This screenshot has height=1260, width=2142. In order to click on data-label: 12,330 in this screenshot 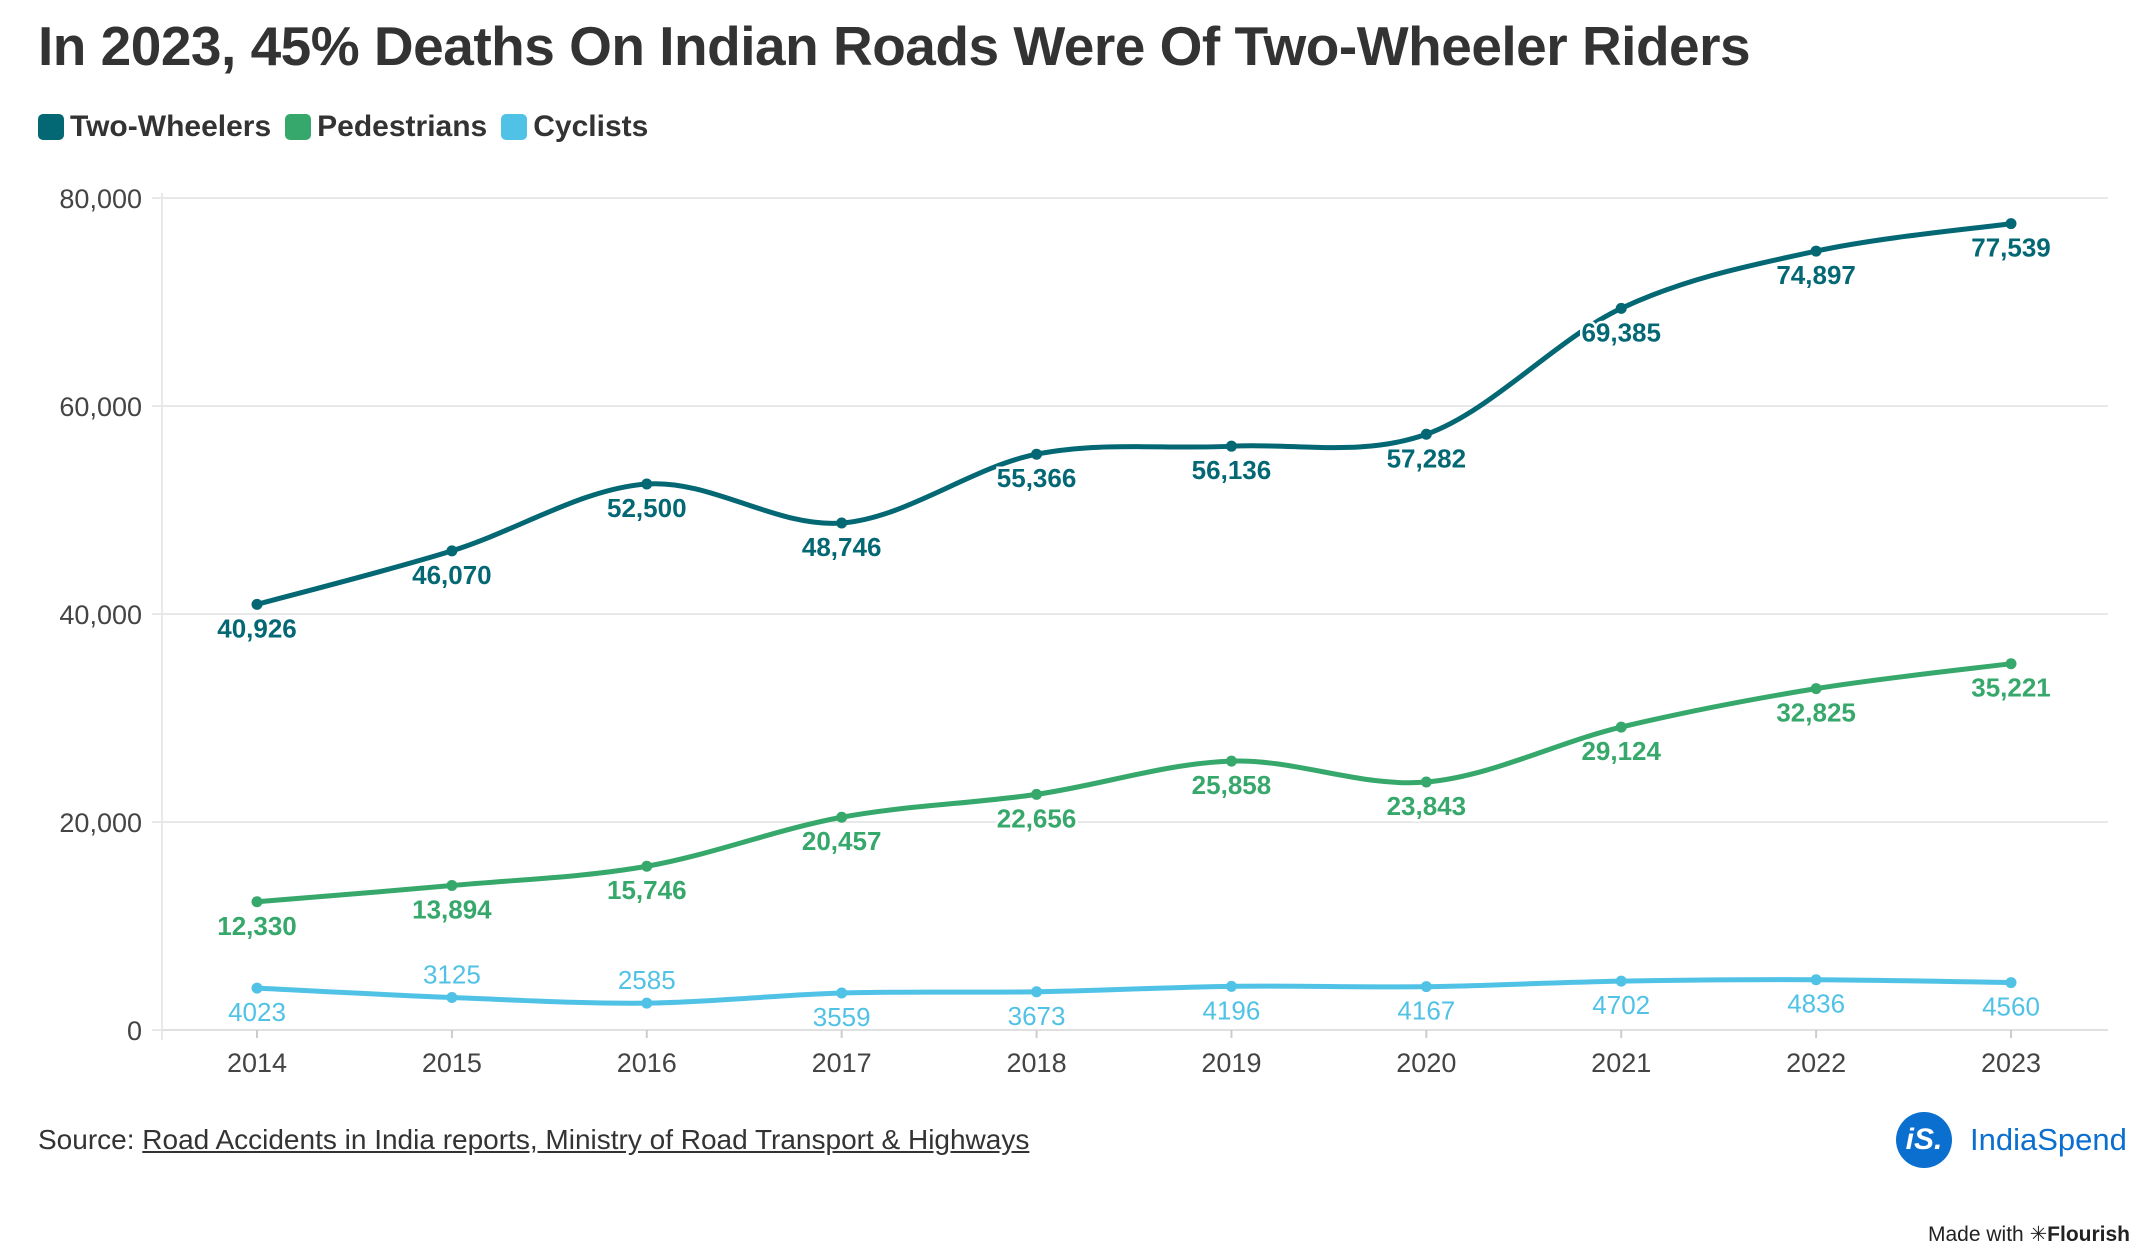, I will do `click(257, 926)`.